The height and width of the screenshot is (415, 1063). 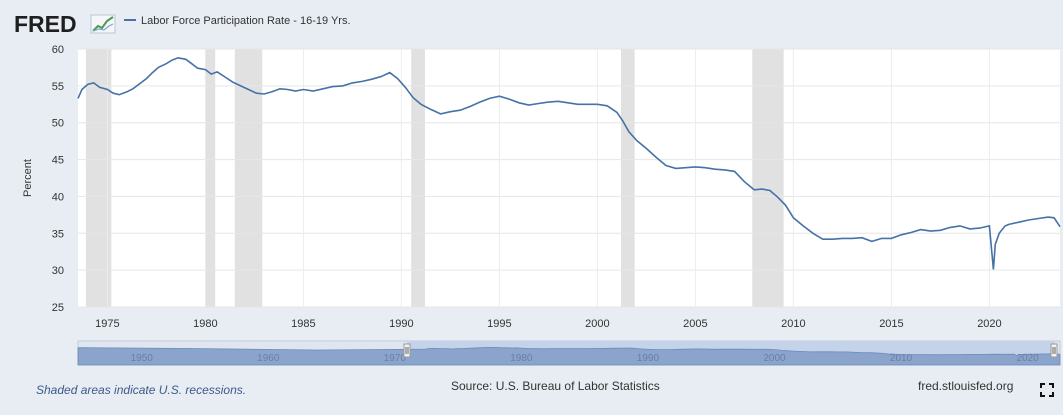 I want to click on source-text: Source: U.S. Bureau of Labor Statistics, so click(x=555, y=386).